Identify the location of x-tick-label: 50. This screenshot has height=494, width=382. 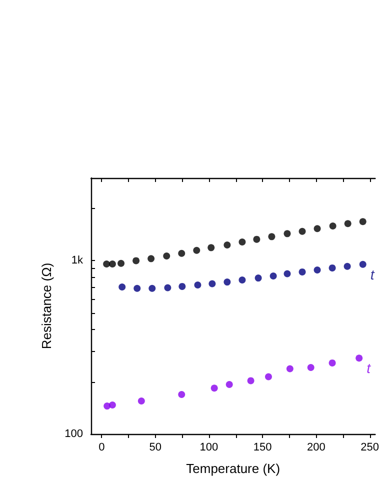
(155, 448).